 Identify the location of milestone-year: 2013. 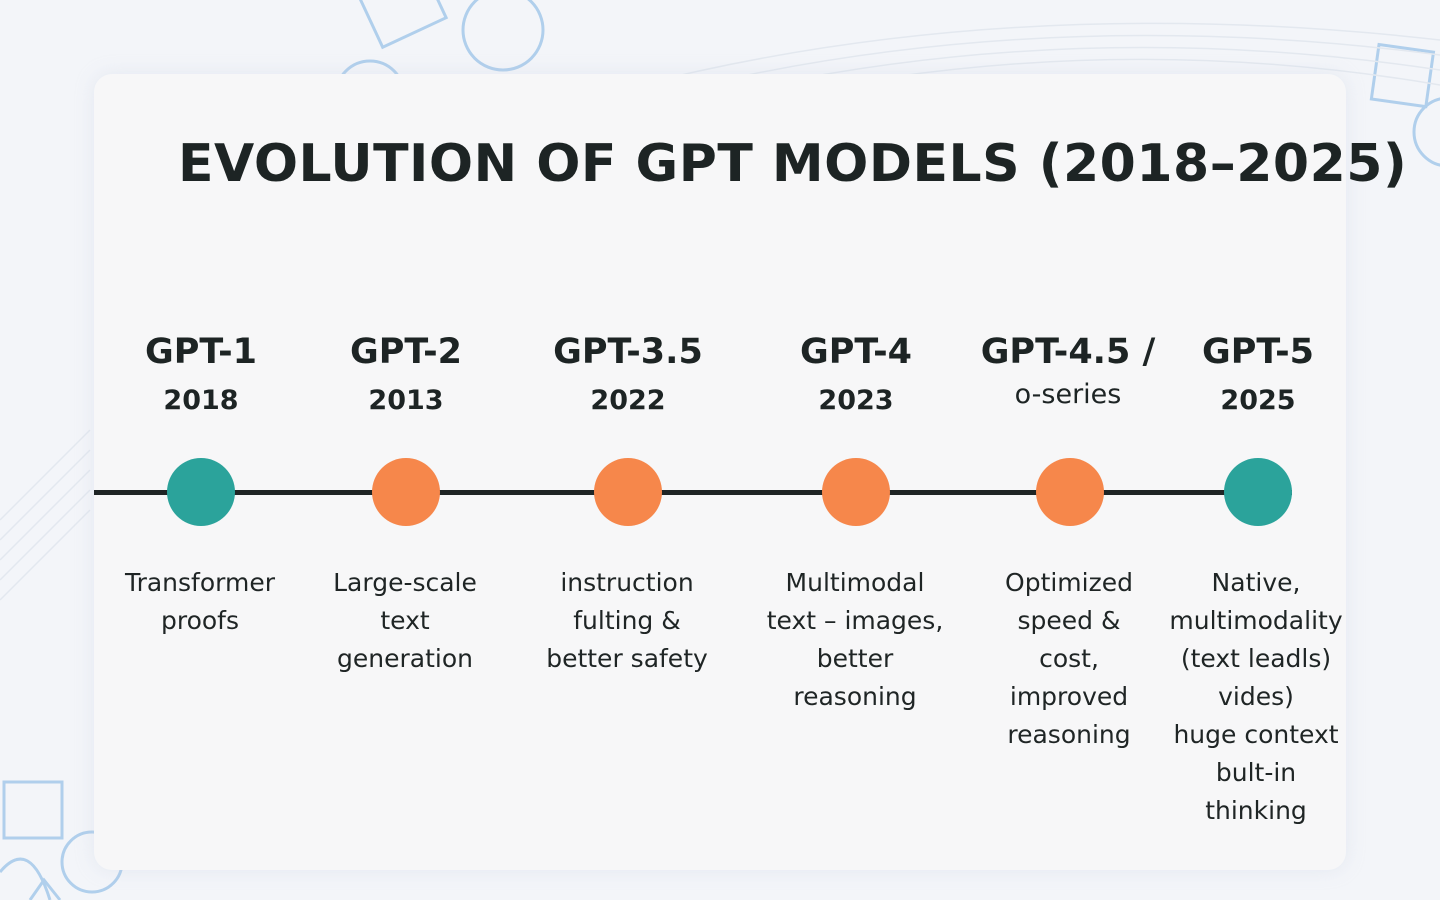
(406, 400).